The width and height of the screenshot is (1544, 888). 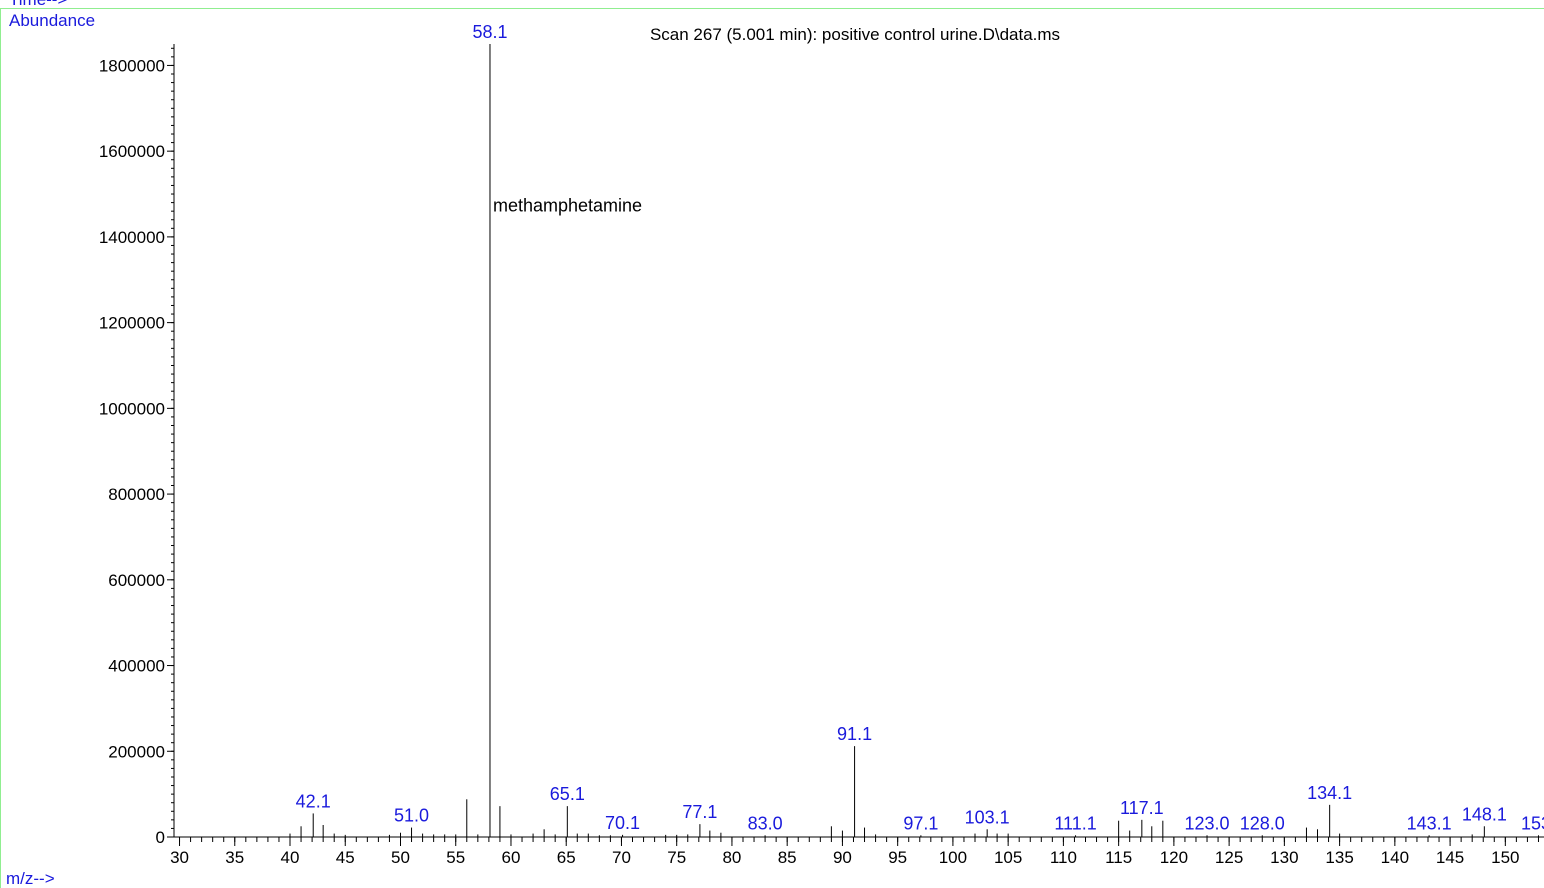 What do you see at coordinates (1505, 857) in the screenshot?
I see `x-tick-label: 150` at bounding box center [1505, 857].